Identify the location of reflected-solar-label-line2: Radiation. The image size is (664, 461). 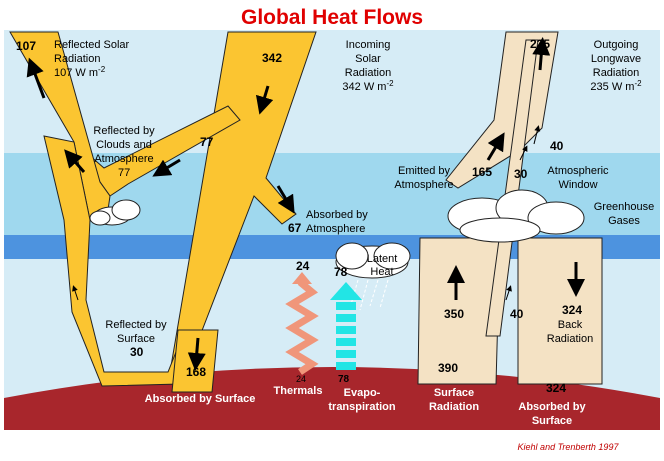
(77, 59).